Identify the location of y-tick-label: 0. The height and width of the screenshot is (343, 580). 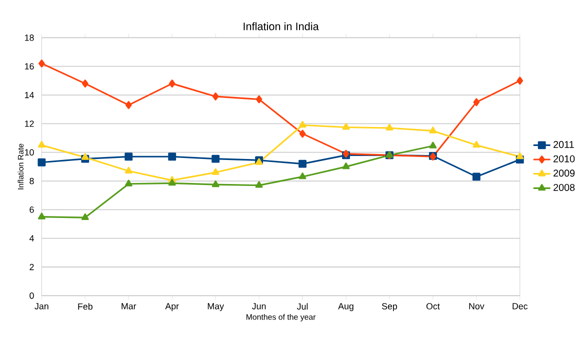
(32, 295).